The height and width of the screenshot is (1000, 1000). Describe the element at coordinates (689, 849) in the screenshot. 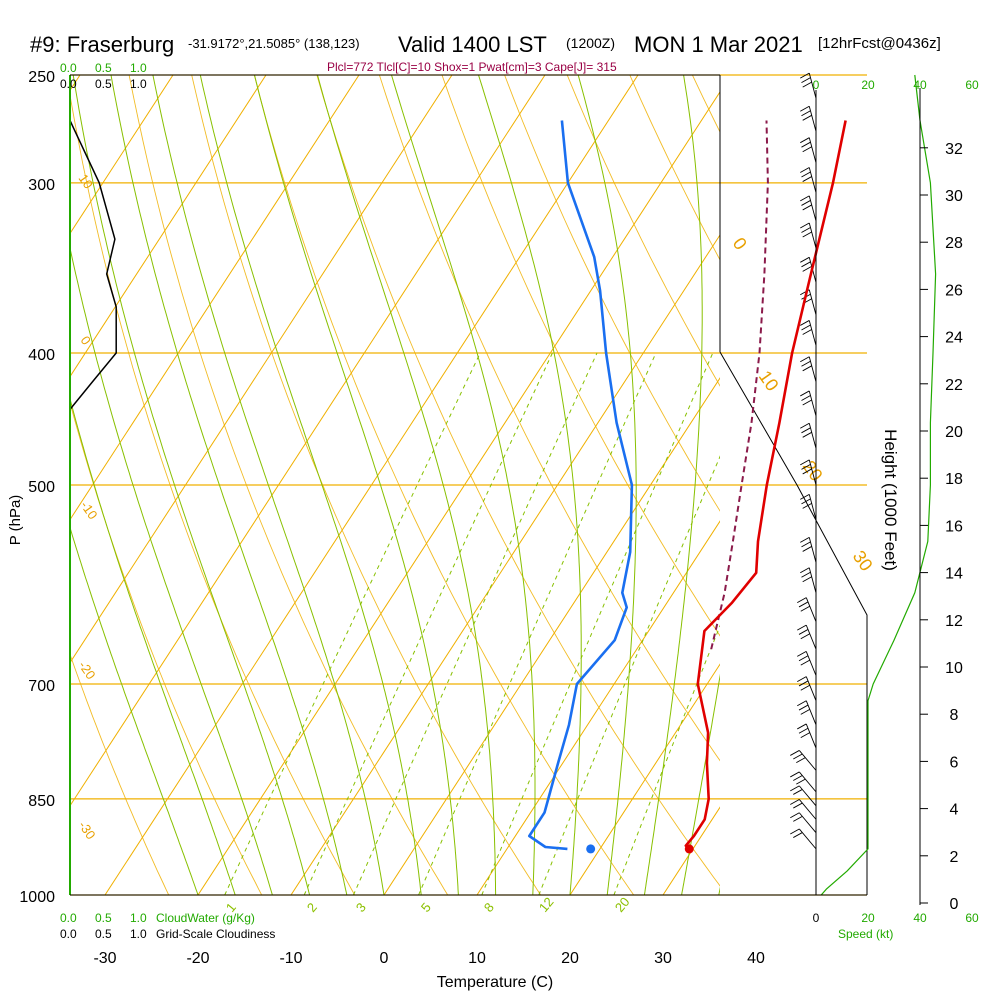

I see `surface-temperature-marker` at that location.